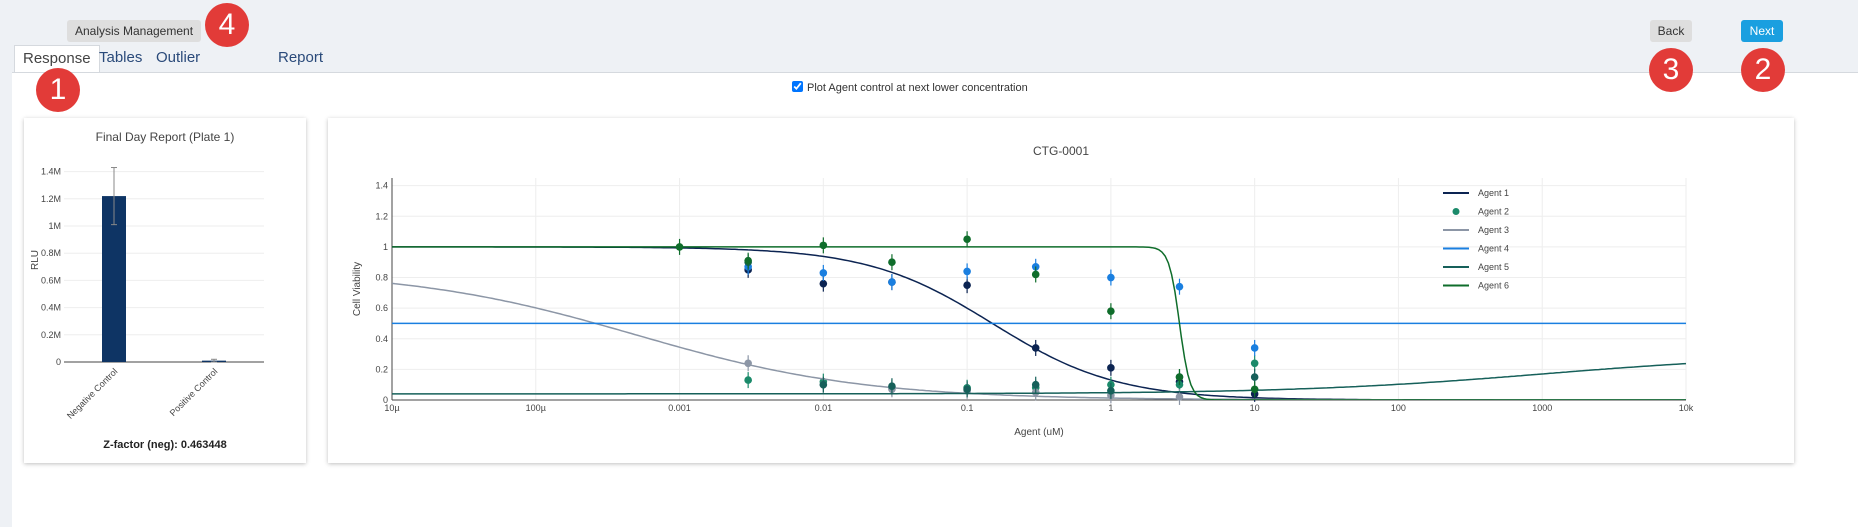  Describe the element at coordinates (1763, 70) in the screenshot. I see `annotation-badge: 2` at that location.